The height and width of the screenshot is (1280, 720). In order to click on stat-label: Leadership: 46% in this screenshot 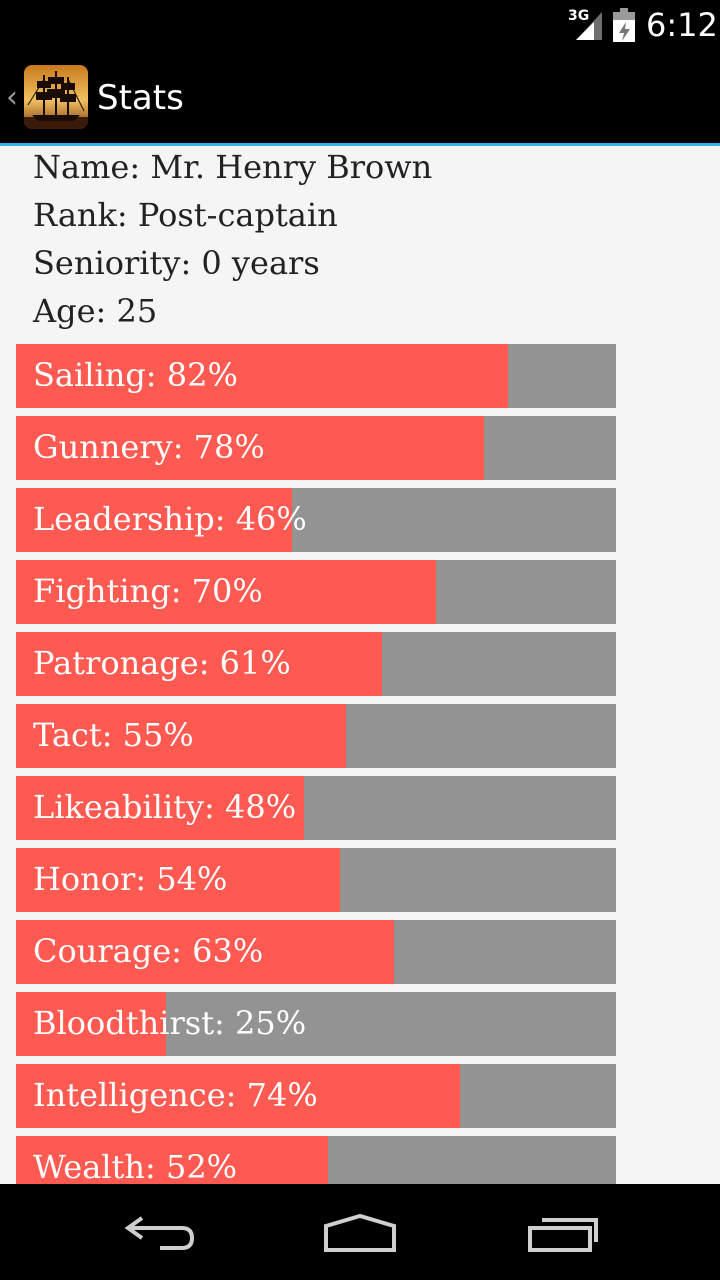, I will do `click(170, 519)`.